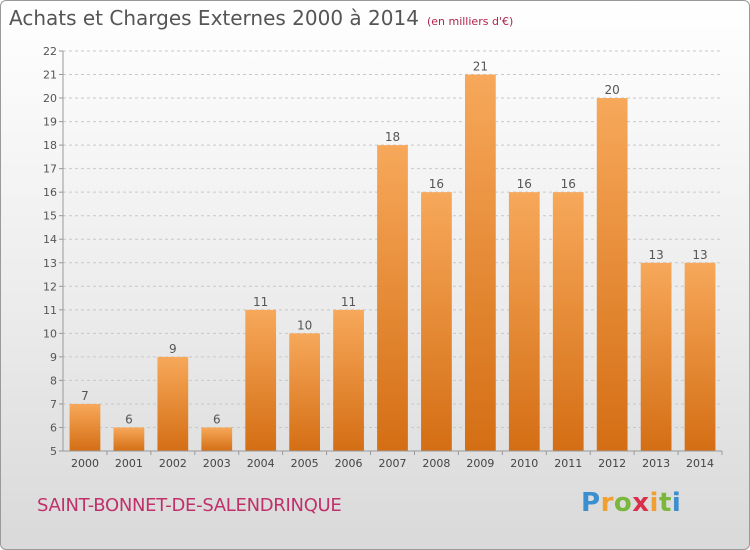 Image resolution: width=750 pixels, height=550 pixels. What do you see at coordinates (85, 463) in the screenshot?
I see `x-tick-label: 2000` at bounding box center [85, 463].